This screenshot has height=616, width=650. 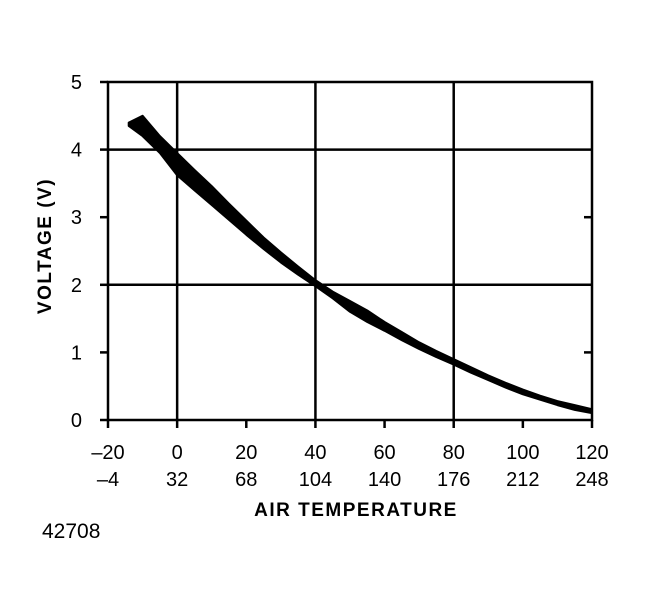 I want to click on x-tick-label-celsius-6: 100, so click(x=522, y=453).